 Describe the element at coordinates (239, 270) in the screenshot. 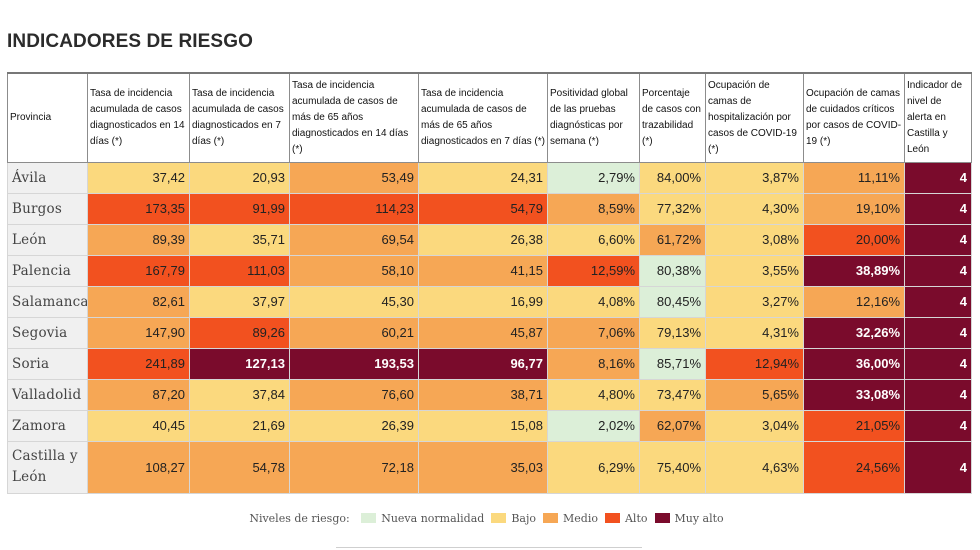

I see `value-cell: 111,03` at that location.